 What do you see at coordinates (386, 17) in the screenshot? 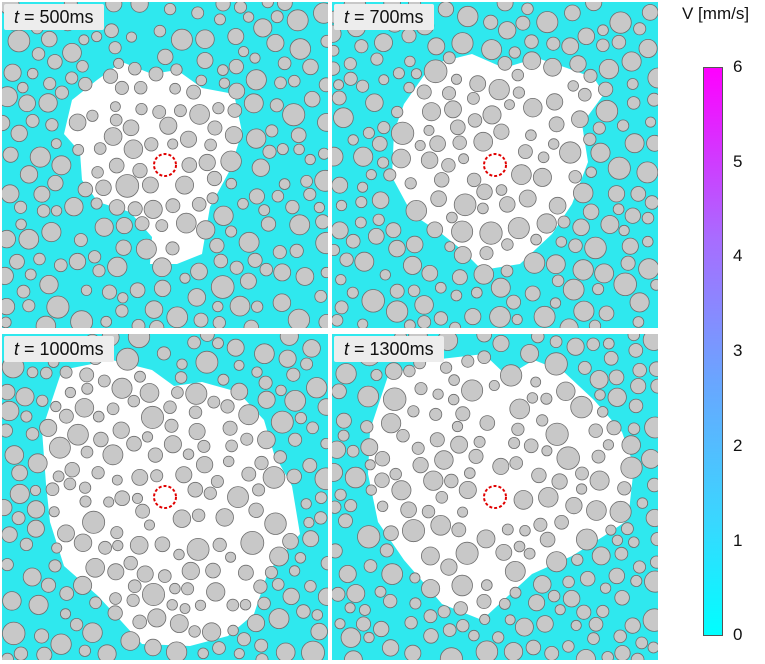
I see `time-value: = 700ms` at bounding box center [386, 17].